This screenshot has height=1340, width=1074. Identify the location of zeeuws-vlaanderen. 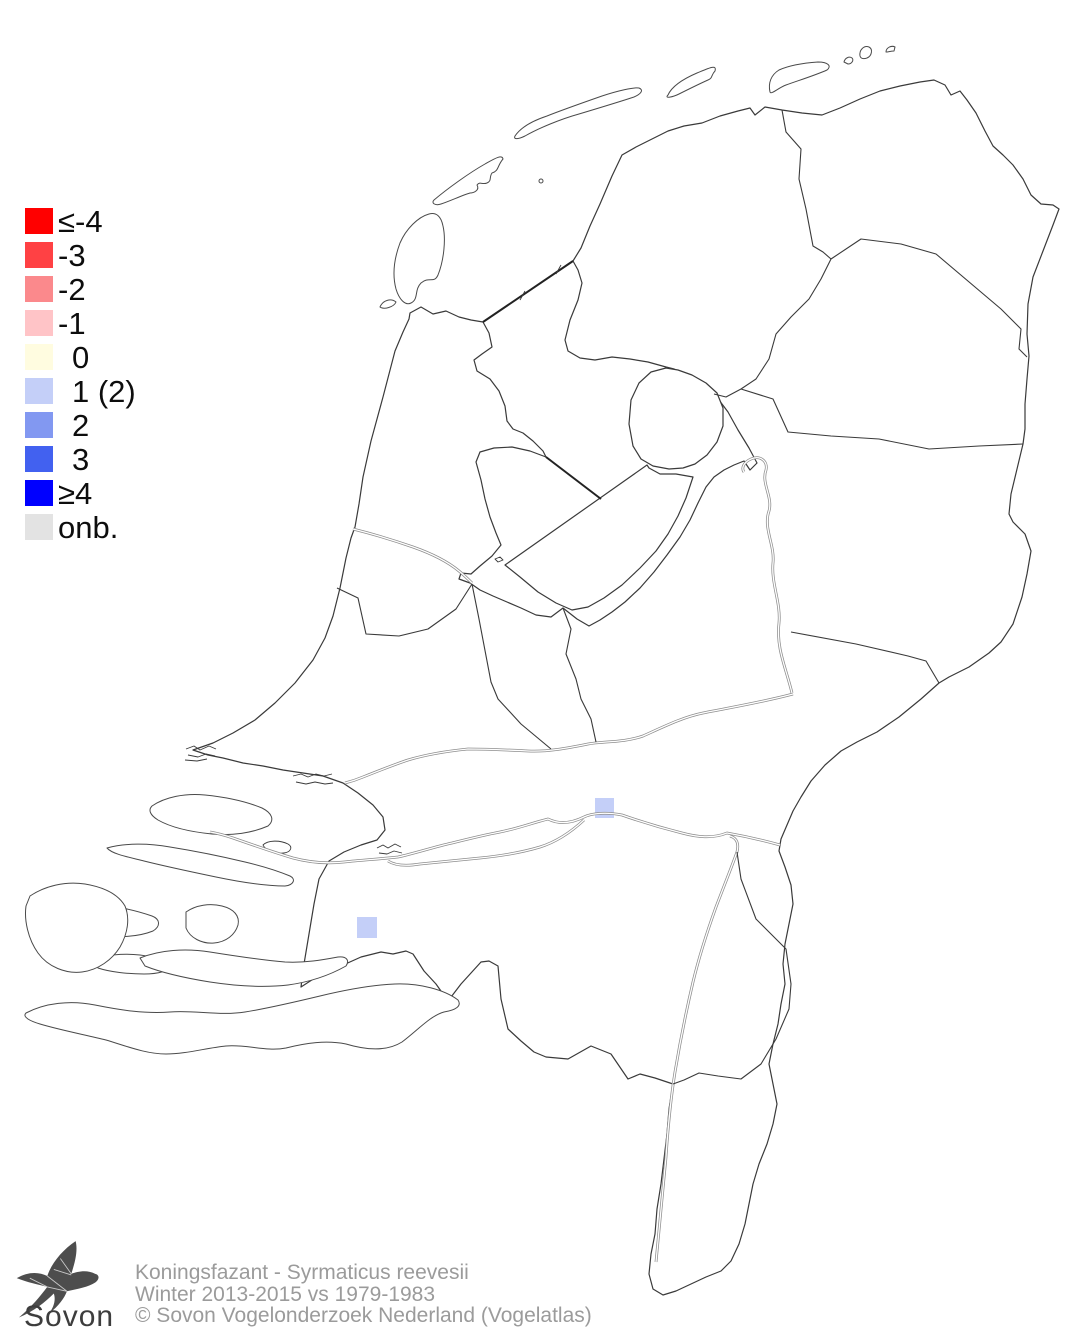
(242, 1019).